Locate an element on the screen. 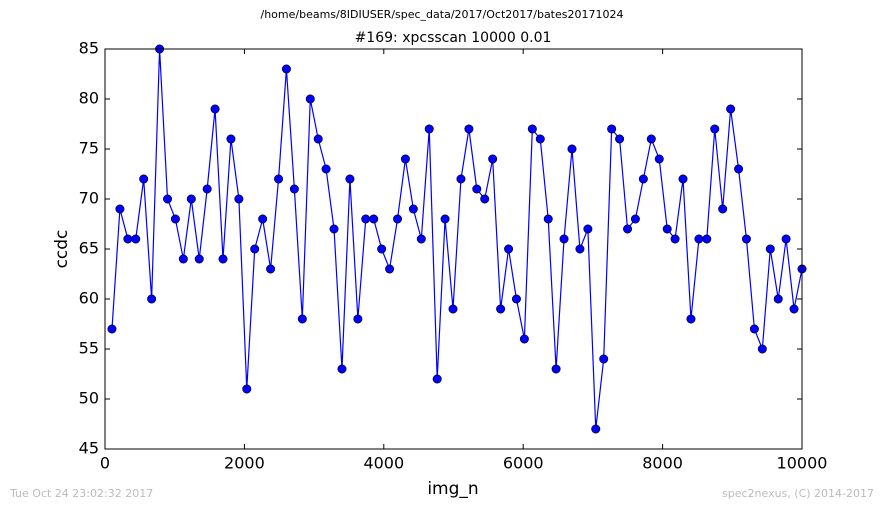  y-tick-label: 80 is located at coordinates (89, 98).